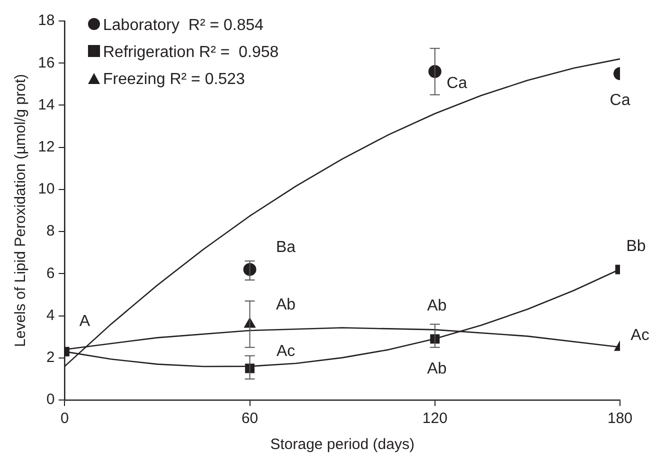 The height and width of the screenshot is (466, 658). What do you see at coordinates (50, 273) in the screenshot?
I see `y-tick-label: 6` at bounding box center [50, 273].